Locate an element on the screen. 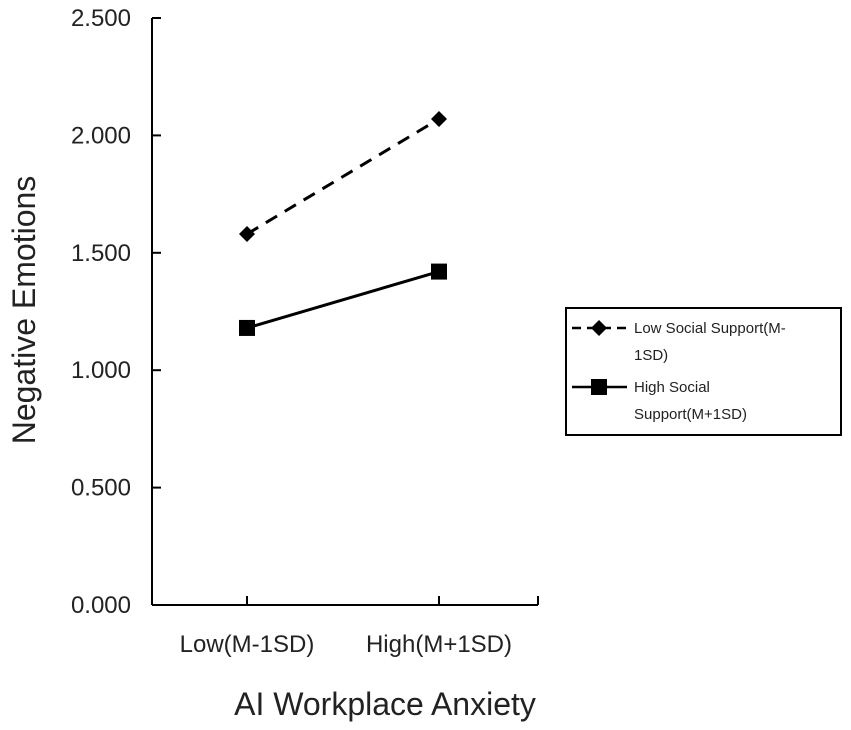  y-tick-label: 2.000 is located at coordinates (101, 135).